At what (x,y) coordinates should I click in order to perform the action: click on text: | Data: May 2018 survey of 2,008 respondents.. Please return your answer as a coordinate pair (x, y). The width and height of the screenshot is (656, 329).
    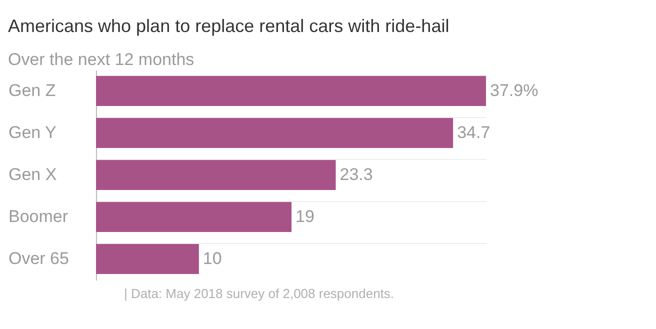
    Looking at the image, I should click on (259, 293).